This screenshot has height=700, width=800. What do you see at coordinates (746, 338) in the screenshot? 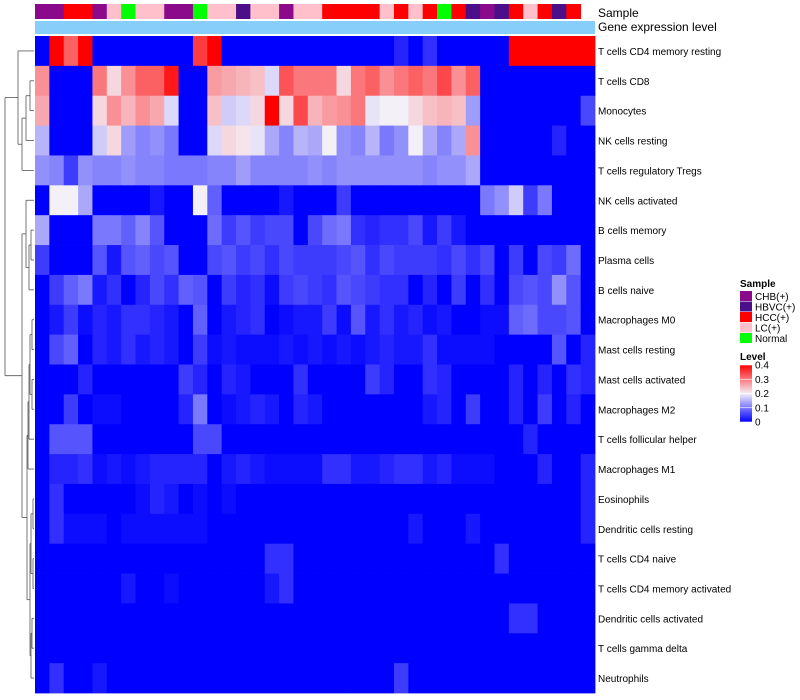
I see `sample-legend-swatch` at bounding box center [746, 338].